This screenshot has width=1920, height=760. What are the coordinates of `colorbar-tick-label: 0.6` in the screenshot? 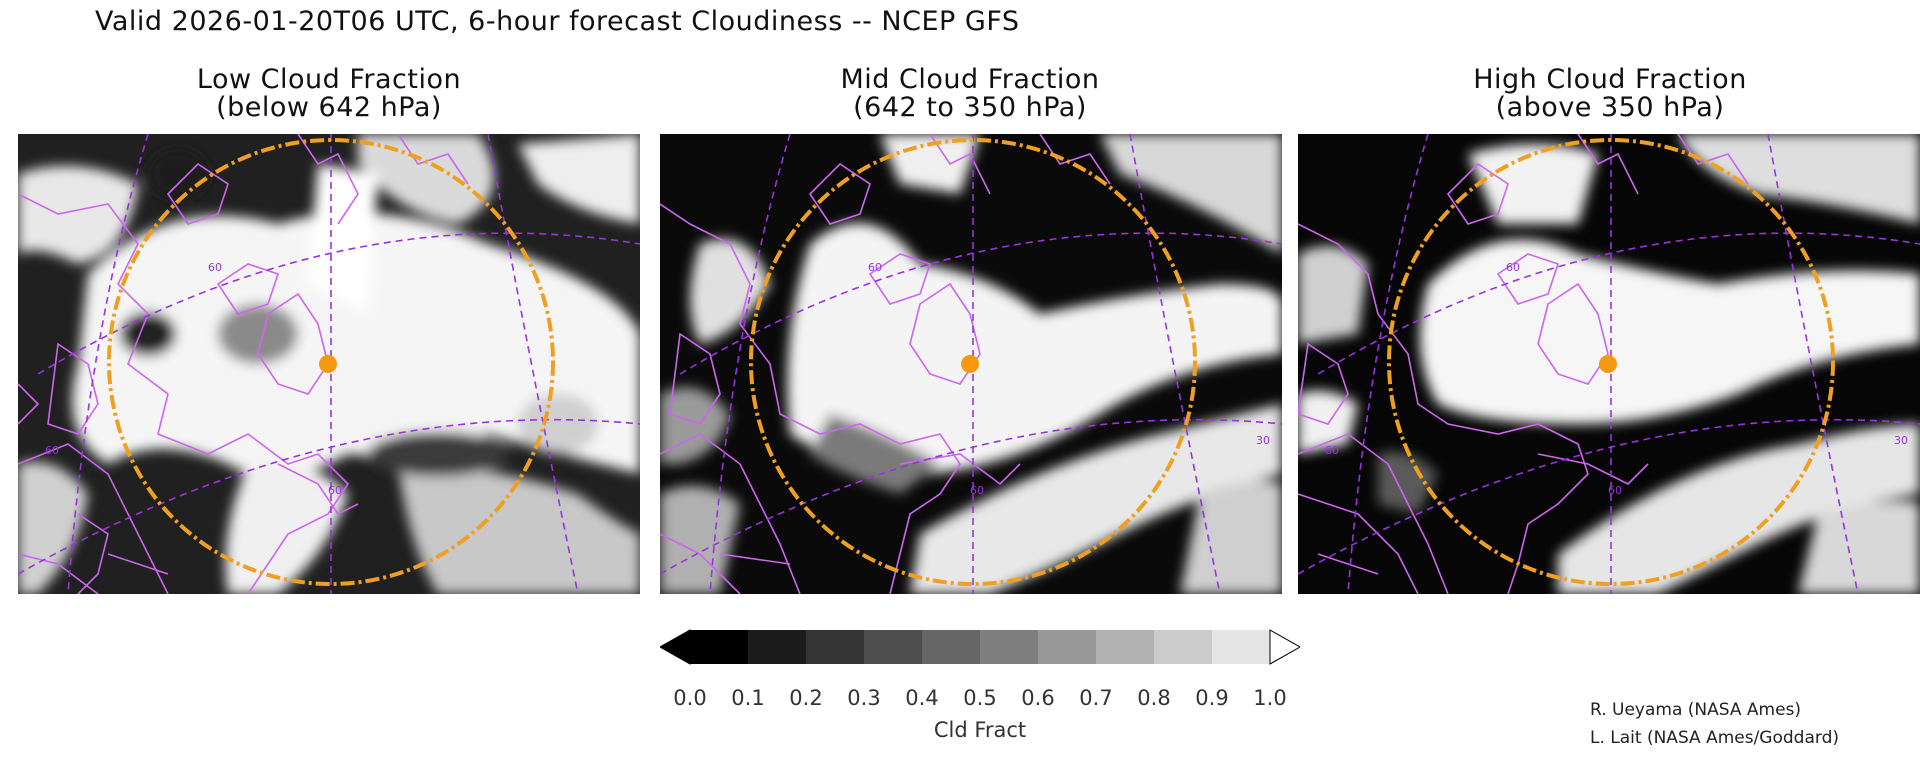 It's located at (1038, 698).